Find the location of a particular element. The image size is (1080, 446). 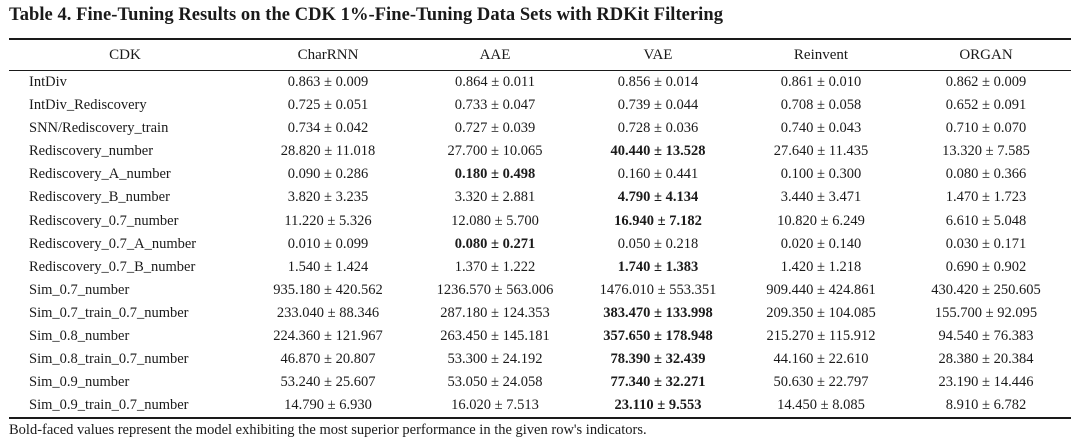

row-label: SNN/Rediscovery_train is located at coordinates (99, 128).